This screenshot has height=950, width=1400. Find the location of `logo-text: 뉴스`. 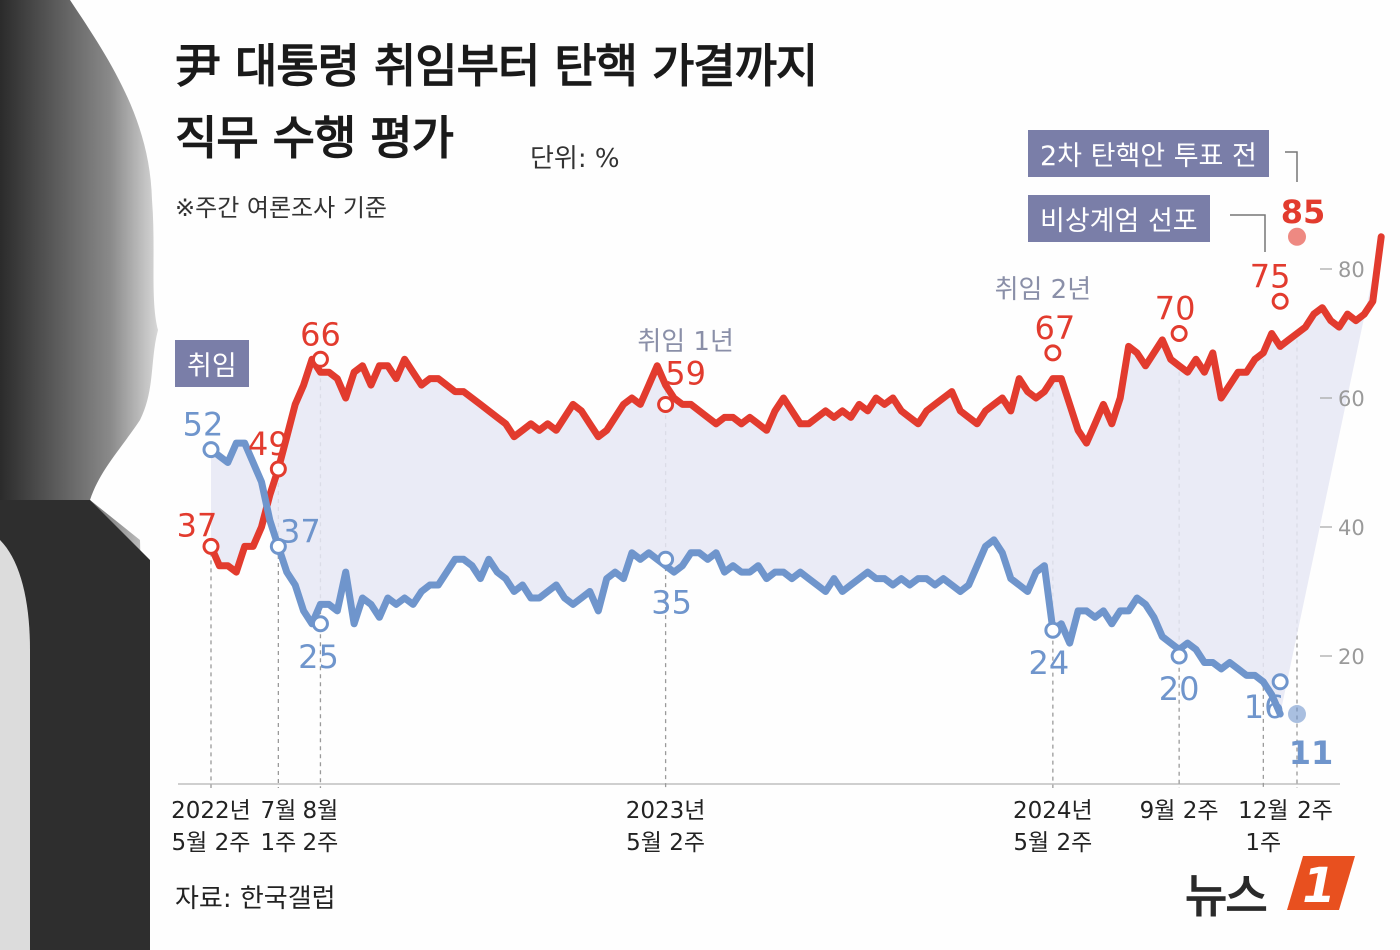

logo-text: 뉴스 is located at coordinates (1226, 896).